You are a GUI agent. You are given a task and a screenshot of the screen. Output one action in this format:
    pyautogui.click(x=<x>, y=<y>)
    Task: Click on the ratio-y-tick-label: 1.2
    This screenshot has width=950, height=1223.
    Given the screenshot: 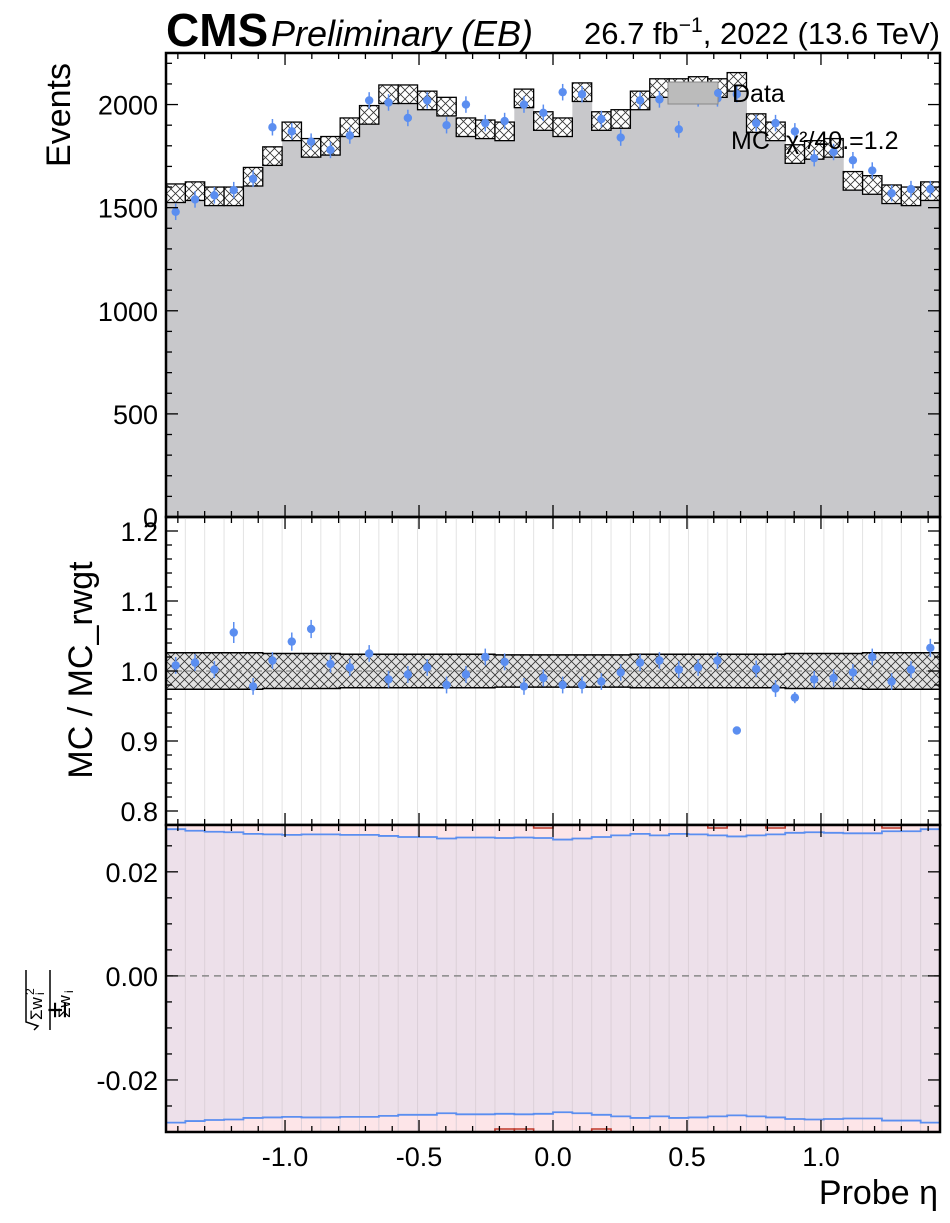 What is the action you would take?
    pyautogui.click(x=139, y=532)
    